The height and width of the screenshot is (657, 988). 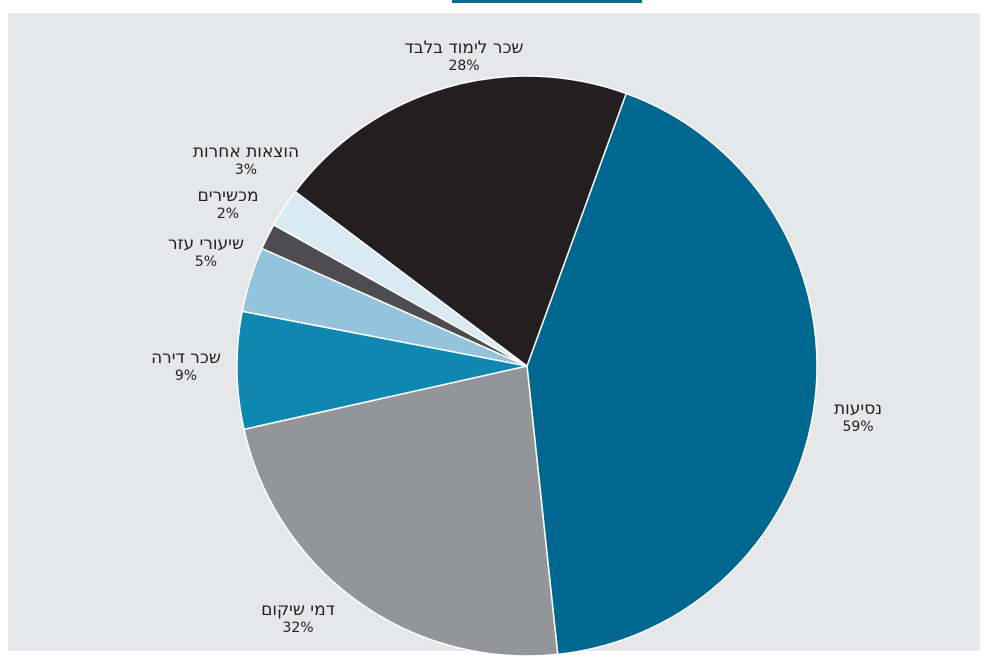 I want to click on slice-value-label: 2%, so click(x=228, y=214).